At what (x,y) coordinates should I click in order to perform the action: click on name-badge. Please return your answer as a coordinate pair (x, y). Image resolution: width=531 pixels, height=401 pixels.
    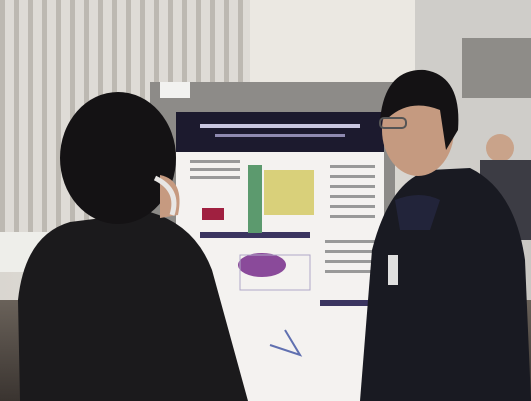
    Looking at the image, I should click on (393, 270).